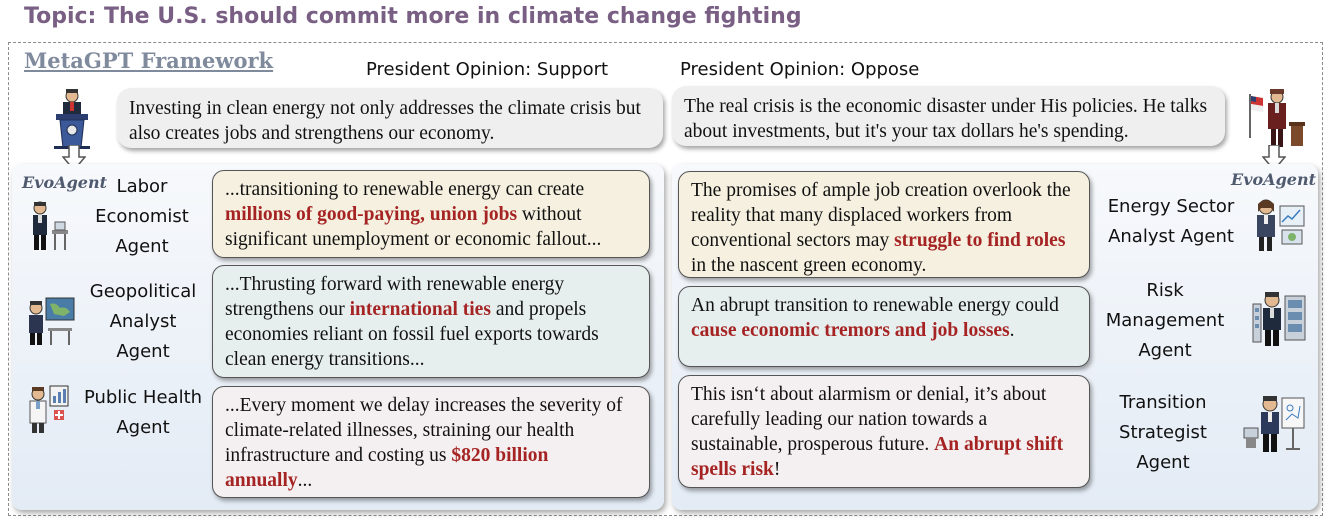 The height and width of the screenshot is (529, 1333). Describe the element at coordinates (49, 226) in the screenshot. I see `labor-economist-icon` at that location.